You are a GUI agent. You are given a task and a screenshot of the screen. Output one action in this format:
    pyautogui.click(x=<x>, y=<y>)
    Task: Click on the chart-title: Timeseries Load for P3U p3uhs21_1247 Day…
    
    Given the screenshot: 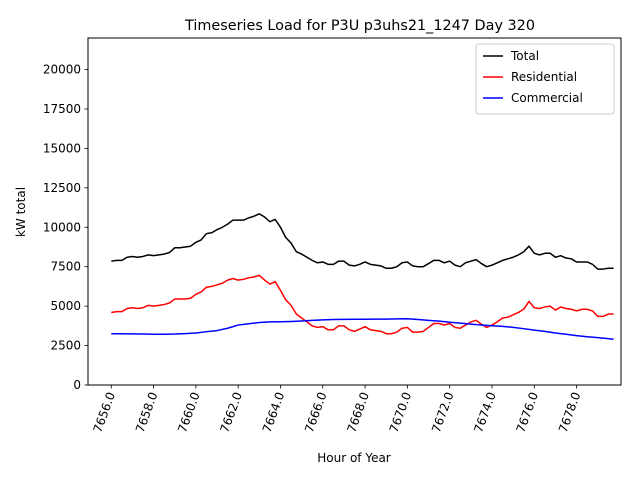 What is the action you would take?
    pyautogui.click(x=359, y=26)
    